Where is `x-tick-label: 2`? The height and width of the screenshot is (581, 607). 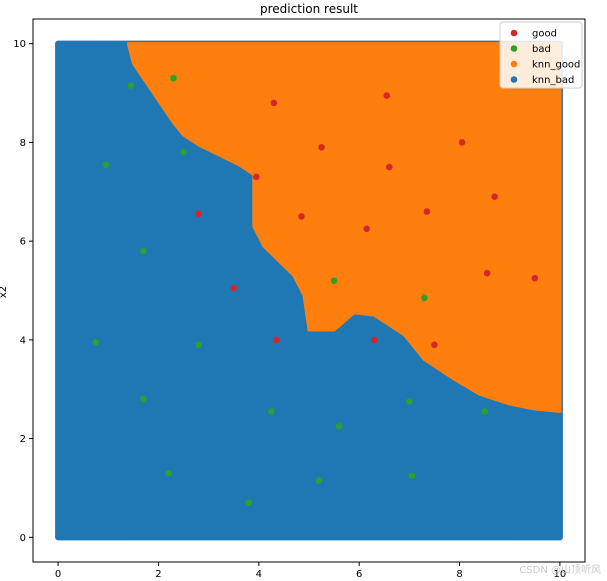 x-tick-label: 2 is located at coordinates (158, 574).